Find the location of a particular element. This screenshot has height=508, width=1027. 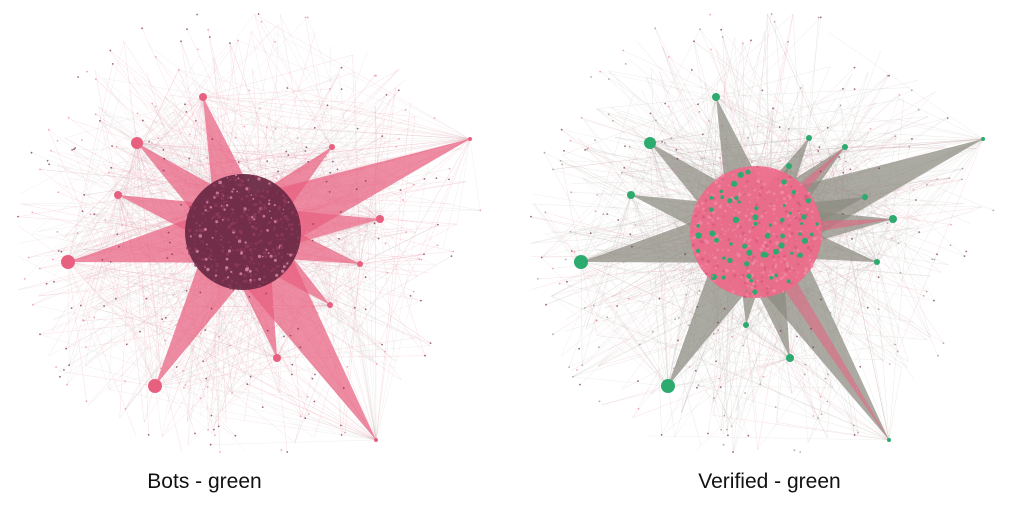

bots-caption: Bots - green is located at coordinates (204, 481).